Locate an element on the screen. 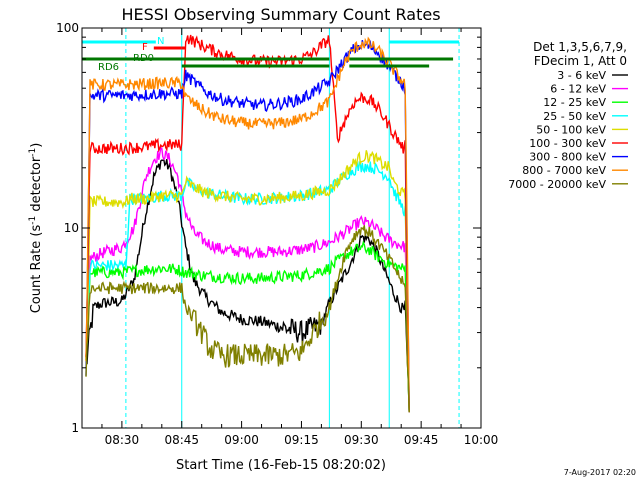 The width and height of the screenshot is (640, 480). legend-title-line-1: Det 1,3,5,6,7,9, is located at coordinates (580, 47).